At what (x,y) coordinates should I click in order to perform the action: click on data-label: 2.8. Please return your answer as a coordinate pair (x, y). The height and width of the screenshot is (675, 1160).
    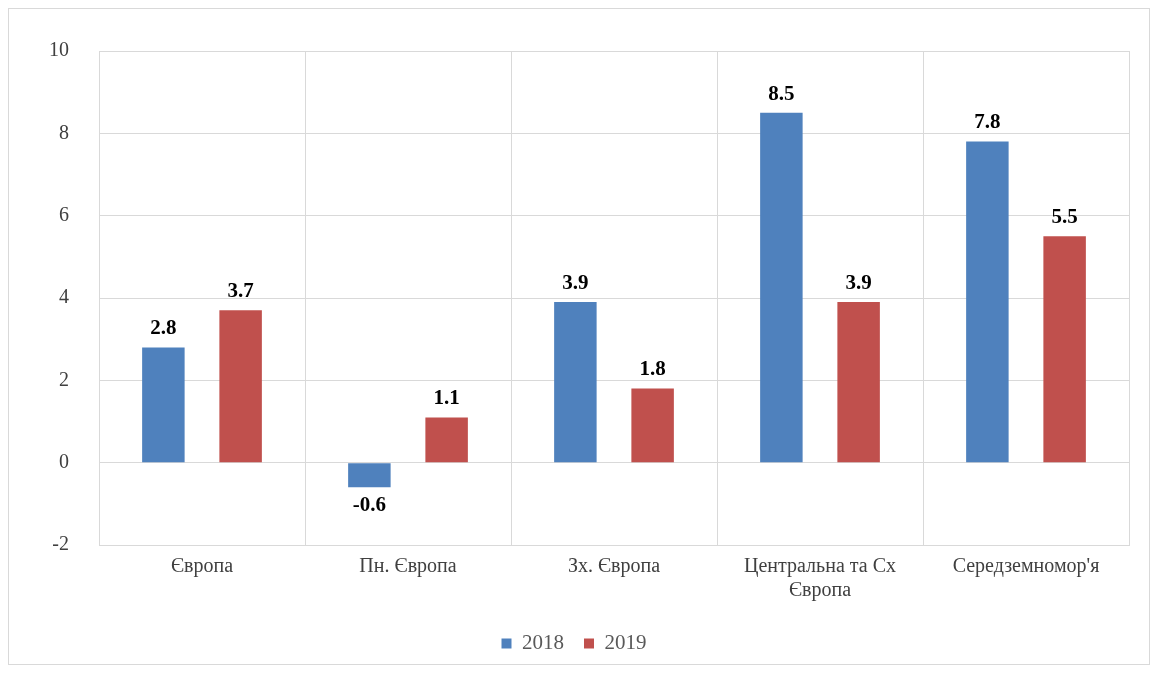
    Looking at the image, I should click on (163, 327).